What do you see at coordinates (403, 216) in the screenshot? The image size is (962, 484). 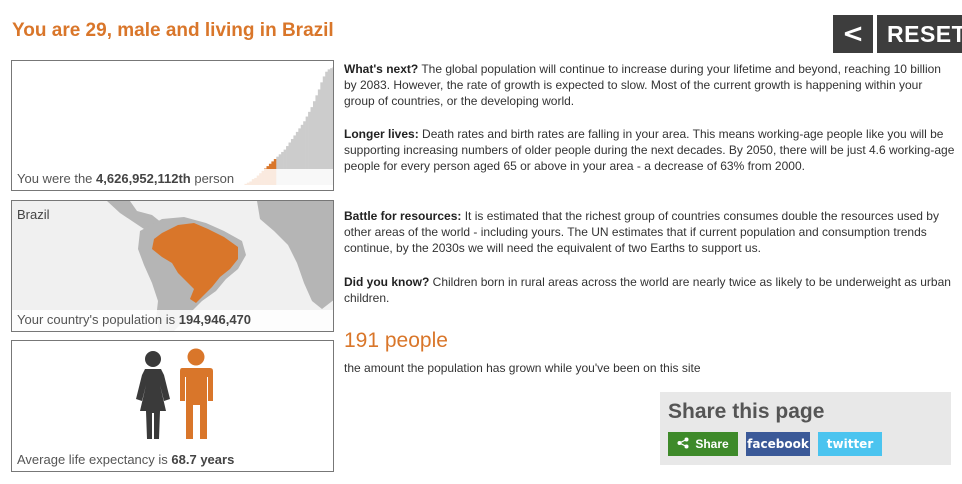 I see `paragraph-heading: Battle for resources:` at bounding box center [403, 216].